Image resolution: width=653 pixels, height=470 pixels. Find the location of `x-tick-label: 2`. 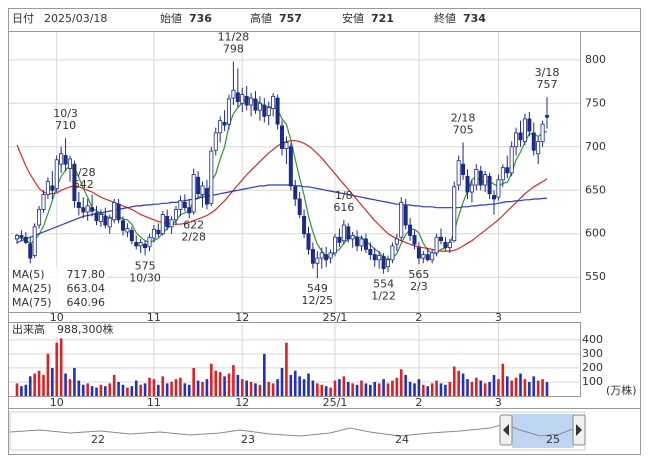

x-tick-label: 2 is located at coordinates (418, 402).